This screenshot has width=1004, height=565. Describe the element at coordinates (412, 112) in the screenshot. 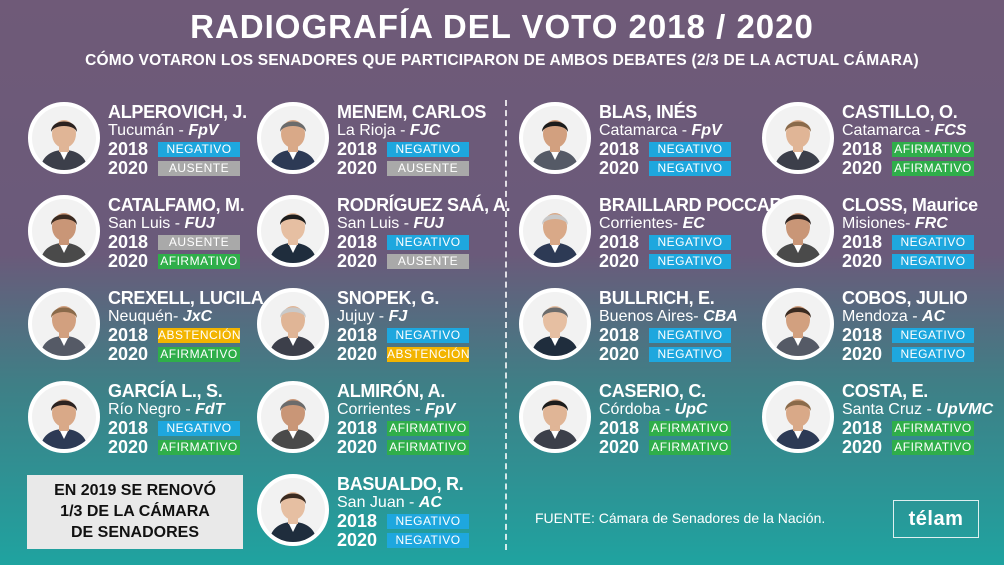

I see `senator-name: MENEM, CARLOS` at that location.